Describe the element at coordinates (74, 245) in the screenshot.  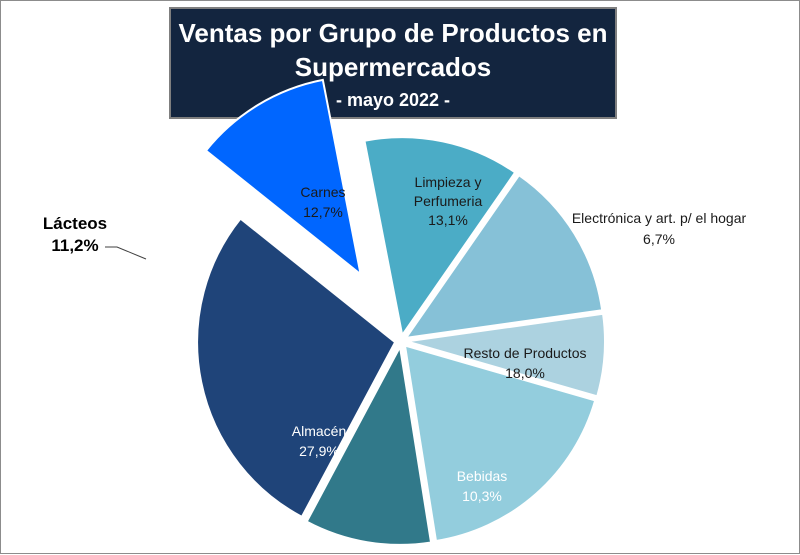
I see `slice-value-lacteos: 11,2%` at that location.